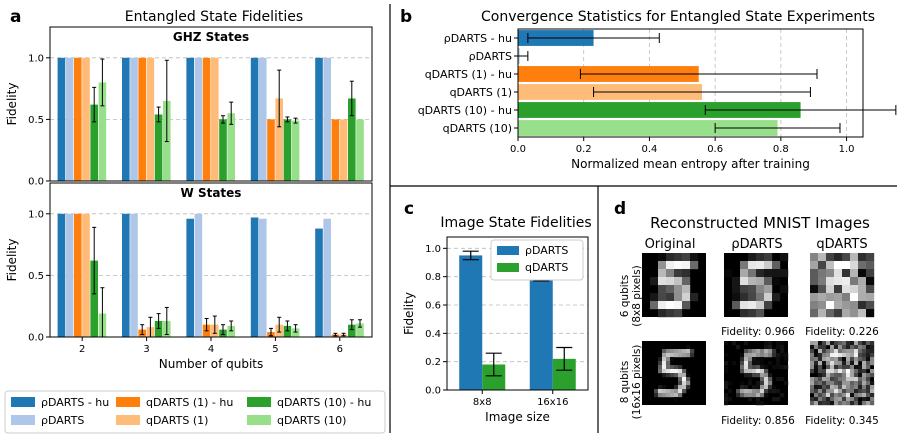  I want to click on row2-label-pixels: (16x16 pixels), so click(637, 382).